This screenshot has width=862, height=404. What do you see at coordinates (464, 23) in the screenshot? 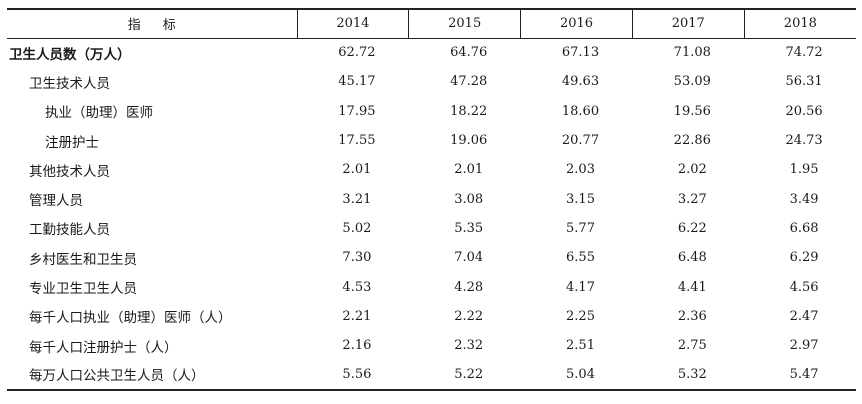
I see `header-year: 2015` at bounding box center [464, 23].